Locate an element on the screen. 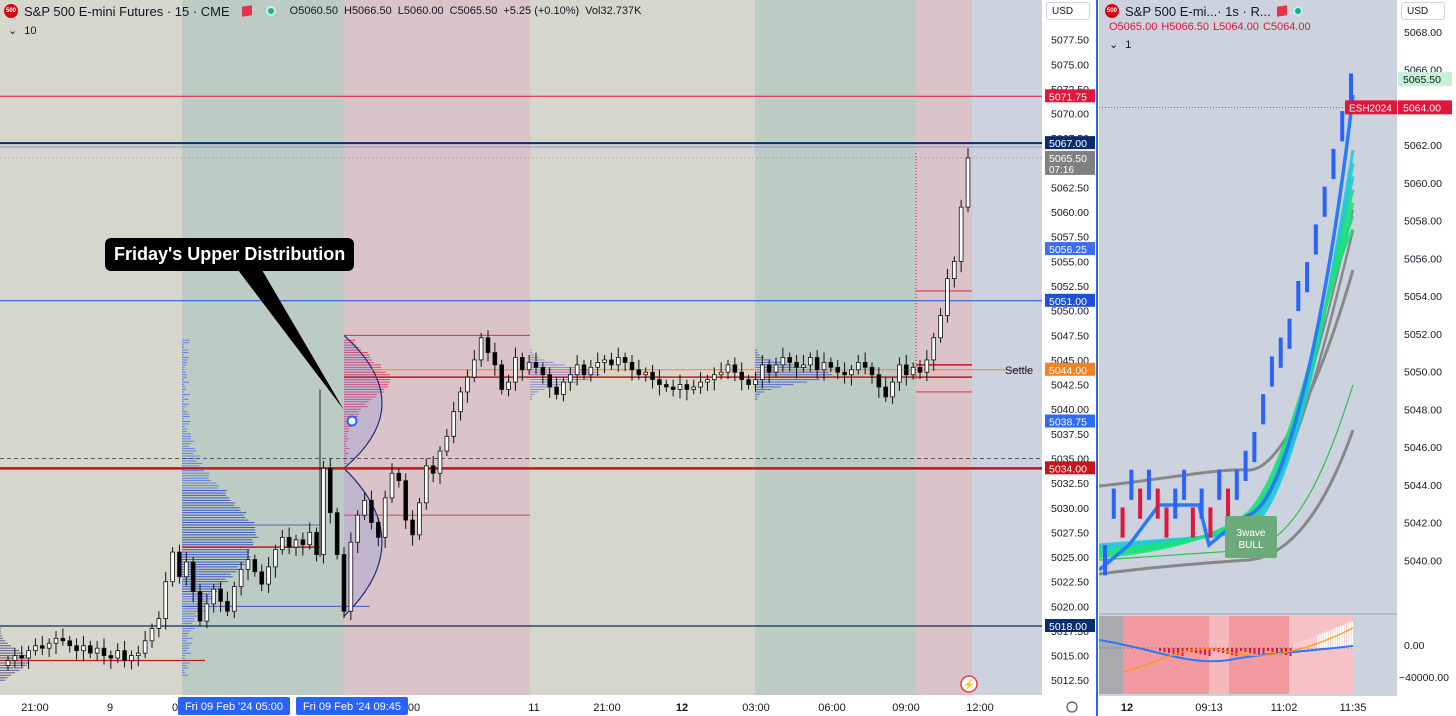 The height and width of the screenshot is (716, 1456). price-tag-label: 5065.50 is located at coordinates (1068, 159).